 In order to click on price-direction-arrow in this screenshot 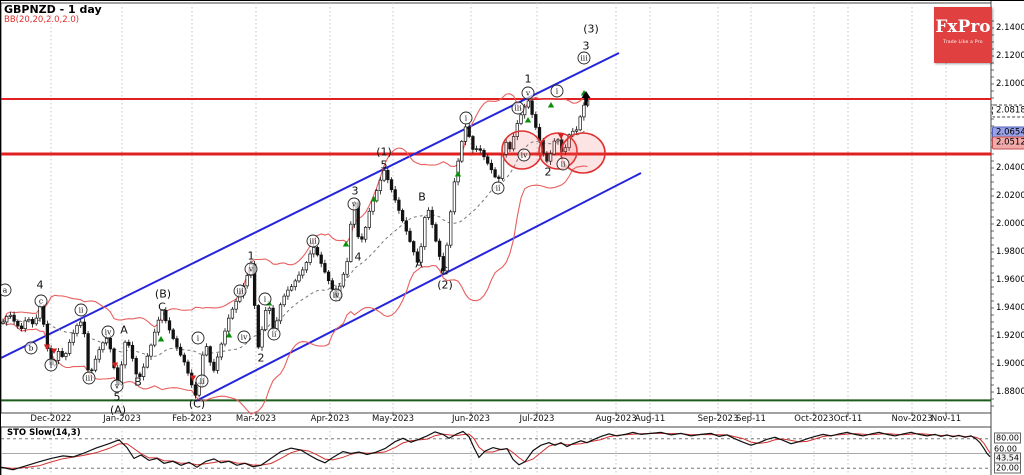, I will do `click(586, 98)`.